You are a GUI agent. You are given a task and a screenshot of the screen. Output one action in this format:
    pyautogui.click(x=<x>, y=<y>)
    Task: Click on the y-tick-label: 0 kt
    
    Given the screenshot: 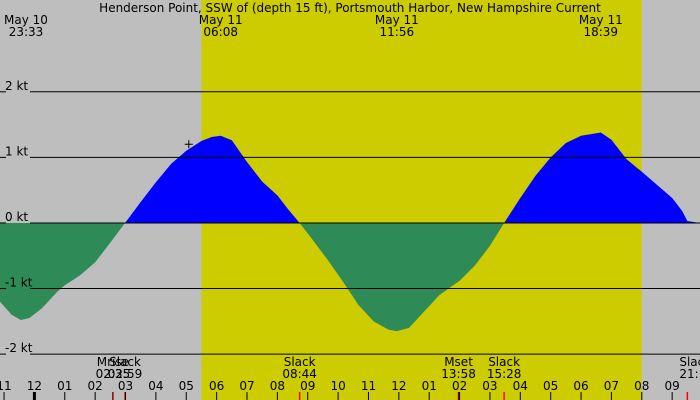 What is the action you would take?
    pyautogui.click(x=16, y=217)
    